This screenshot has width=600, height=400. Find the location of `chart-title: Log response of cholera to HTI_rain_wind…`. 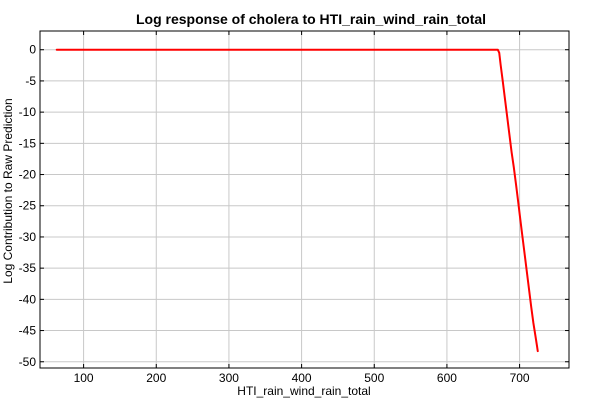

chart-title: Log response of cholera to HTI_rain_wind… is located at coordinates (311, 19).